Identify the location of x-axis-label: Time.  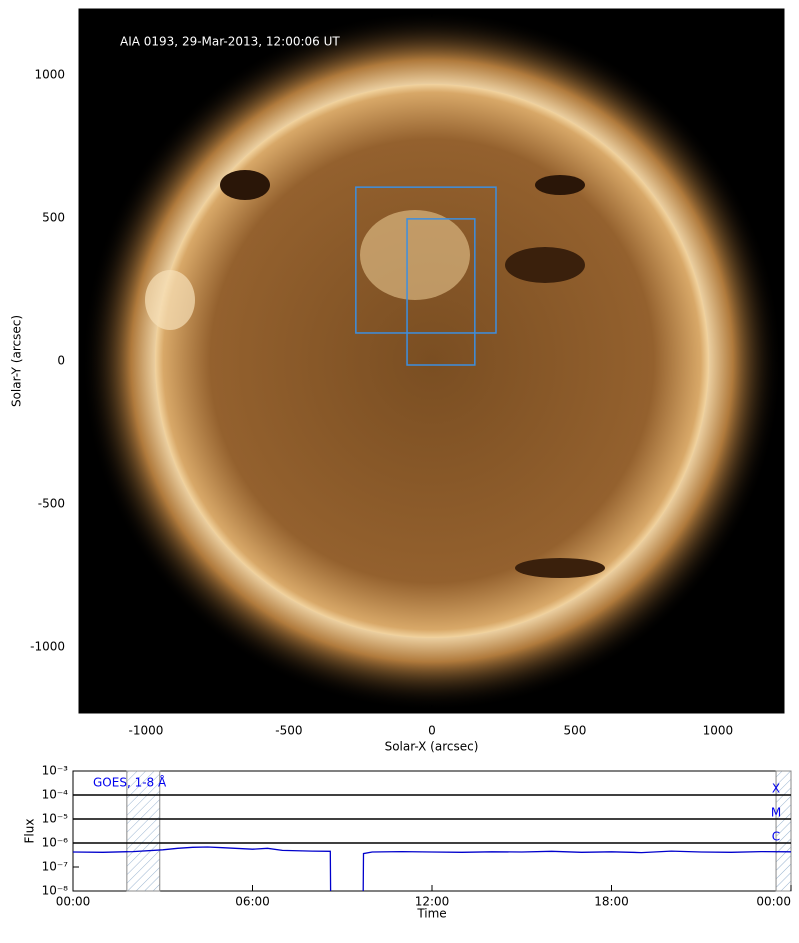
(431, 914).